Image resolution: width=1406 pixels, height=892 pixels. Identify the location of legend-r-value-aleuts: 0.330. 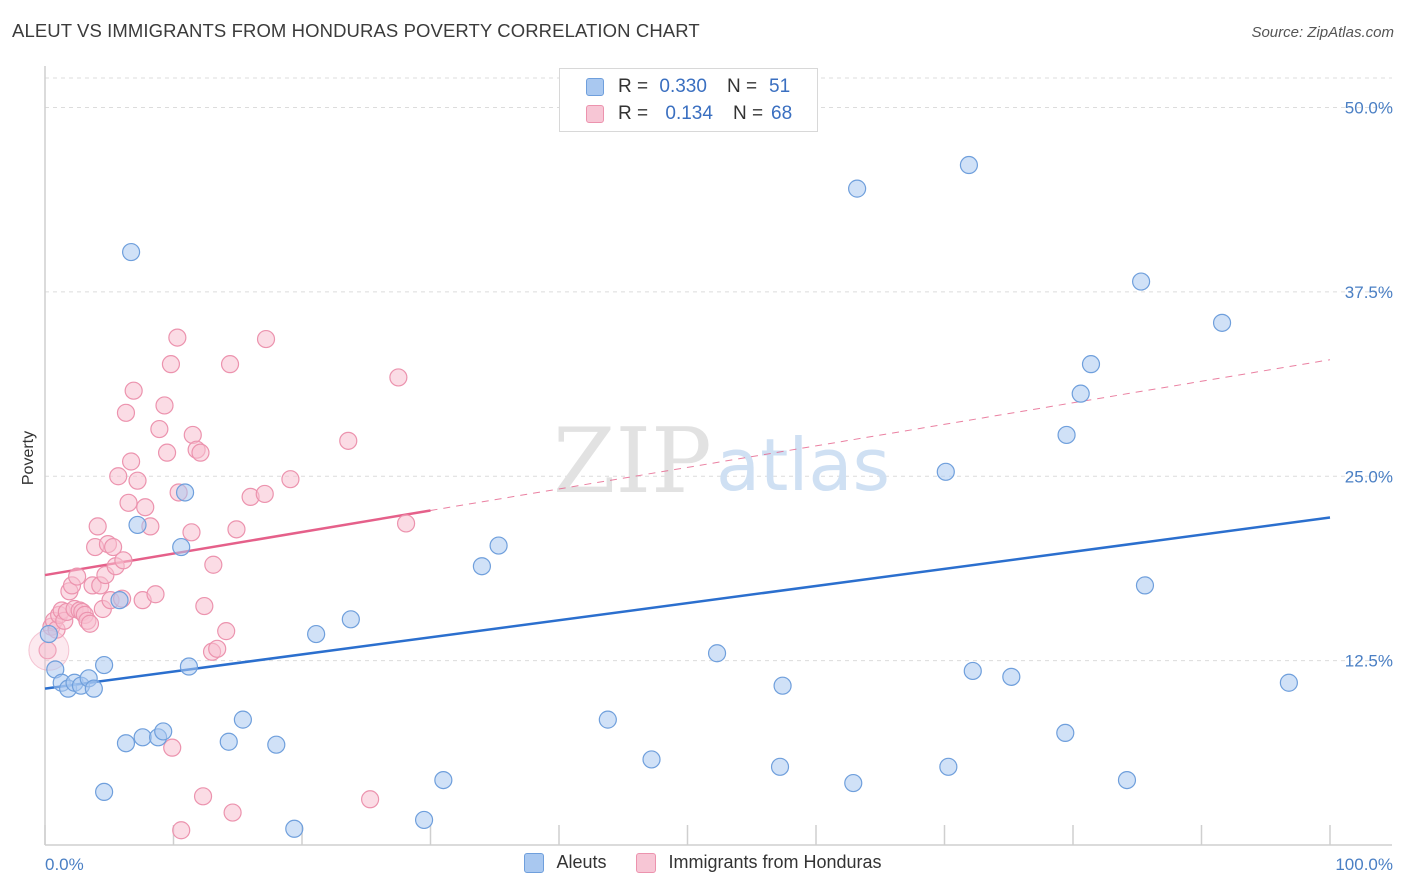
(683, 86).